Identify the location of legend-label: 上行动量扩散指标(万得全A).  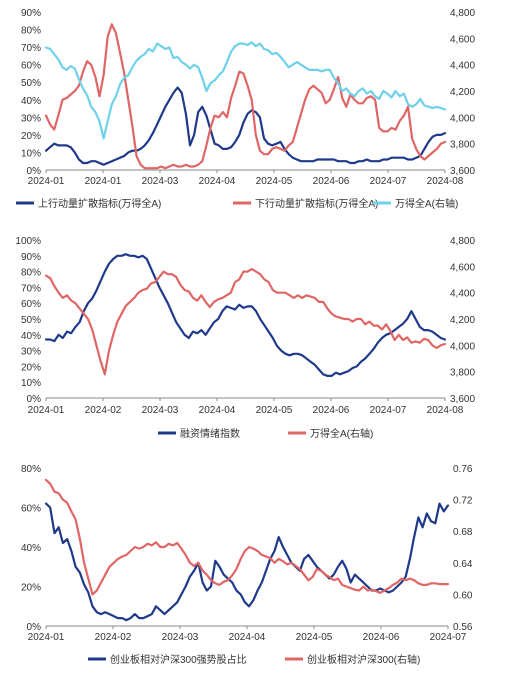
(99, 203).